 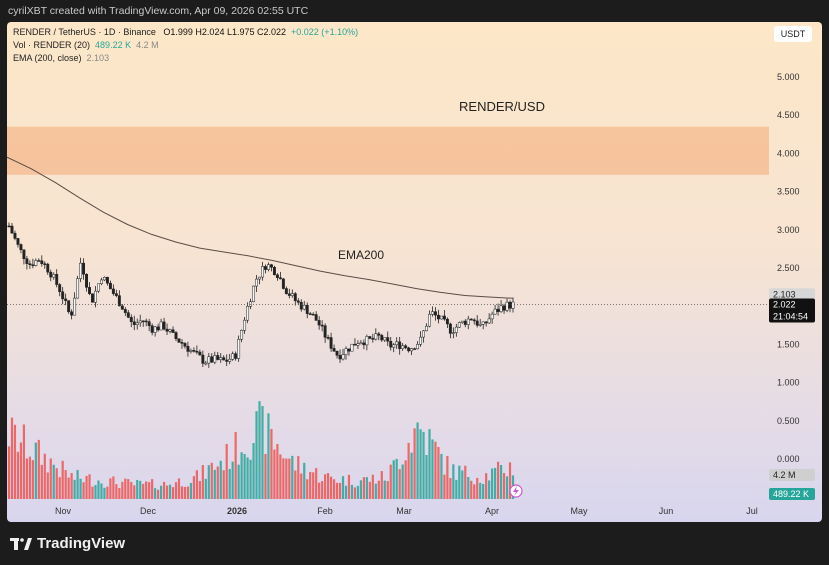 What do you see at coordinates (793, 34) in the screenshot?
I see `currency-button: USDT` at bounding box center [793, 34].